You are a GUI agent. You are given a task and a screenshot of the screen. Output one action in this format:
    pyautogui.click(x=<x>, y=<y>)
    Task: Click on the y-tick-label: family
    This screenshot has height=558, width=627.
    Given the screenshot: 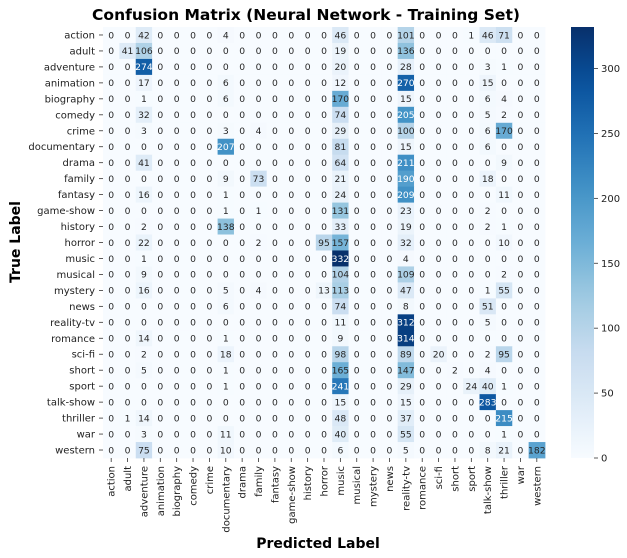 What is the action you would take?
    pyautogui.click(x=79, y=179)
    